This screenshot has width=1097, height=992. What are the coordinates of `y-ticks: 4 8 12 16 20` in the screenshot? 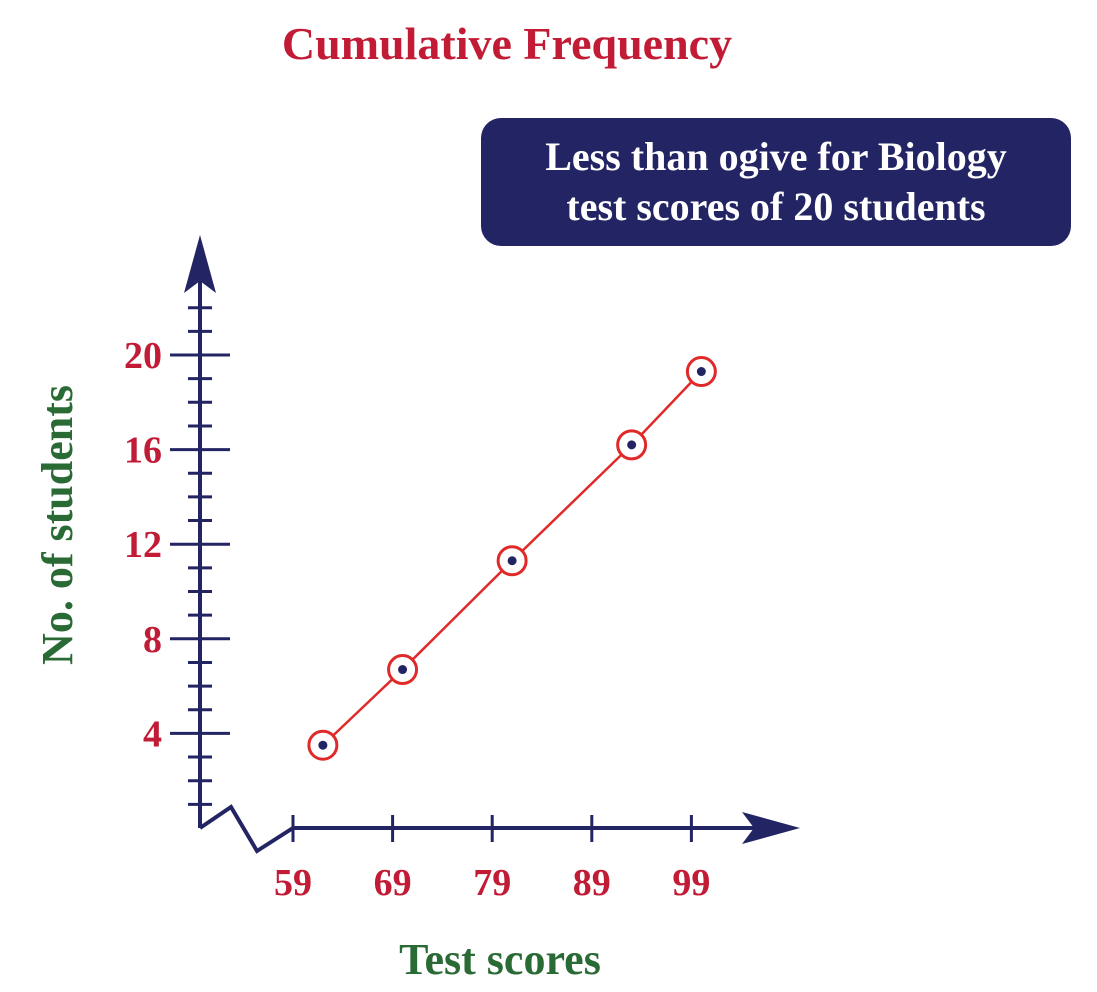 It's located at (177, 556).